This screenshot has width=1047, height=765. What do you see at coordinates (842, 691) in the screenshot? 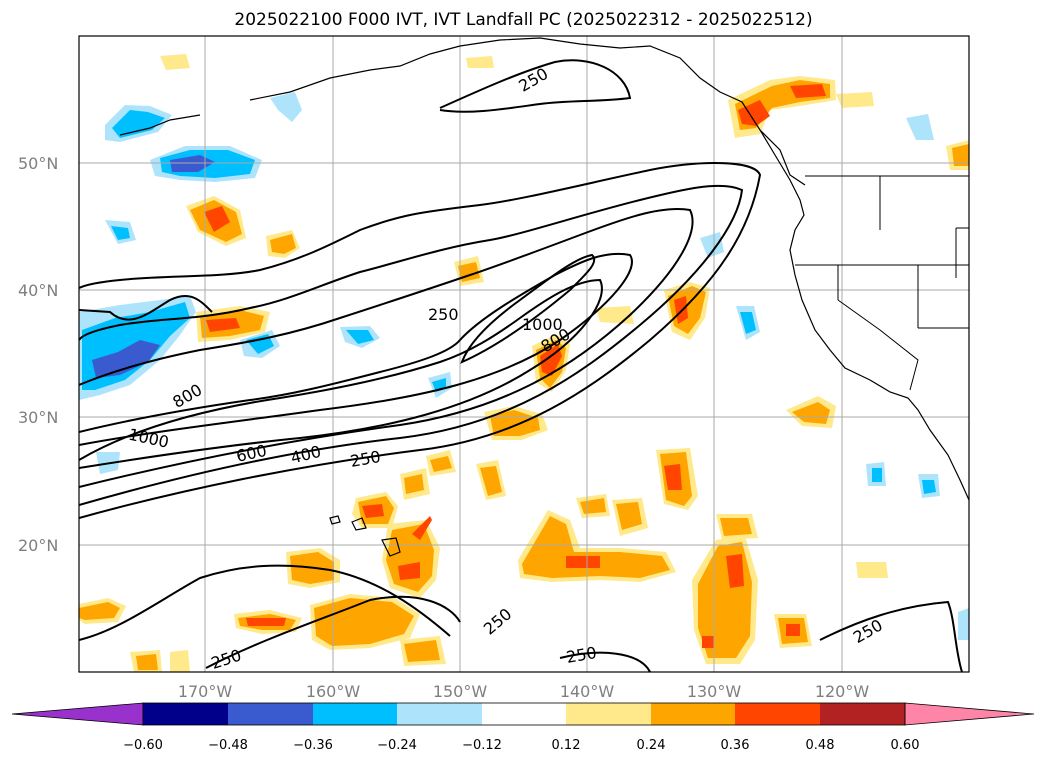
I see `lon-label: 120°W` at bounding box center [842, 691].